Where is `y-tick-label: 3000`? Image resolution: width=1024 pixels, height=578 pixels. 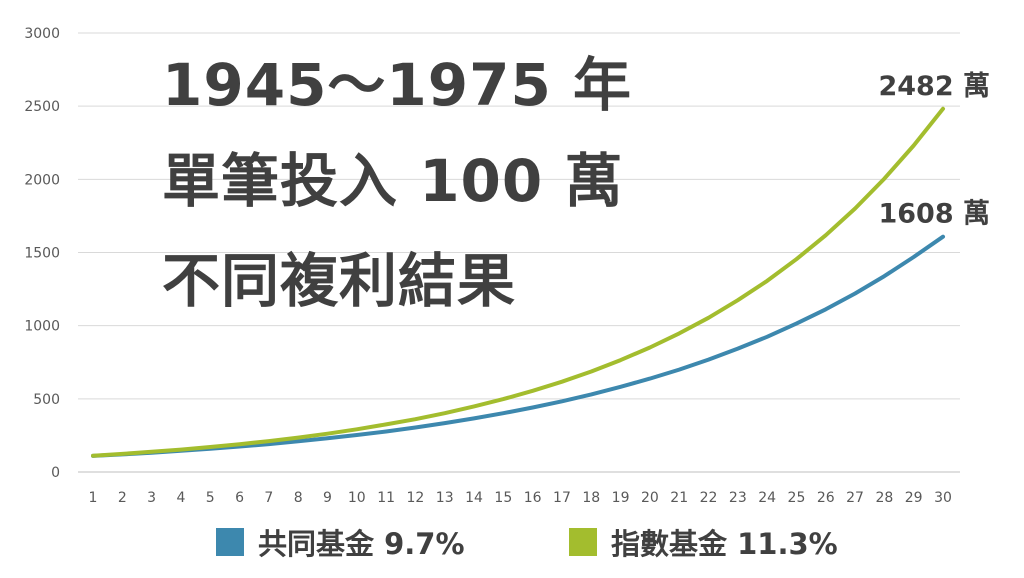 y-tick-label: 3000 is located at coordinates (42, 34).